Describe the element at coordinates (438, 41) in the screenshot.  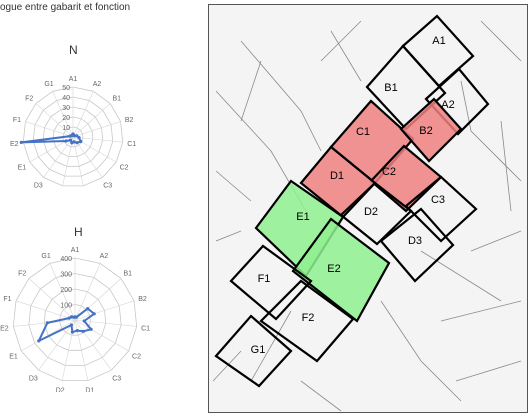
I see `zone-label: A1` at that location.